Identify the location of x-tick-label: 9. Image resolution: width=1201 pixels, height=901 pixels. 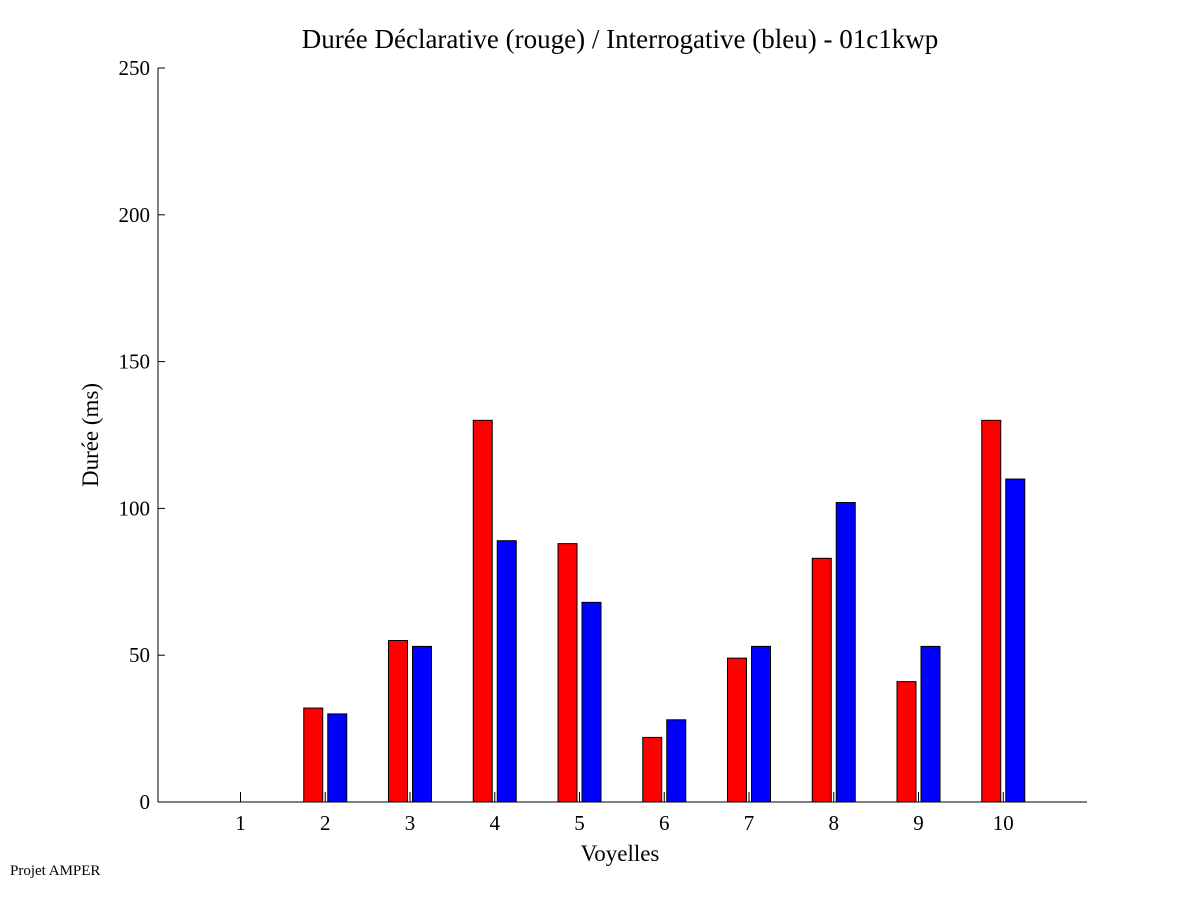
(918, 823).